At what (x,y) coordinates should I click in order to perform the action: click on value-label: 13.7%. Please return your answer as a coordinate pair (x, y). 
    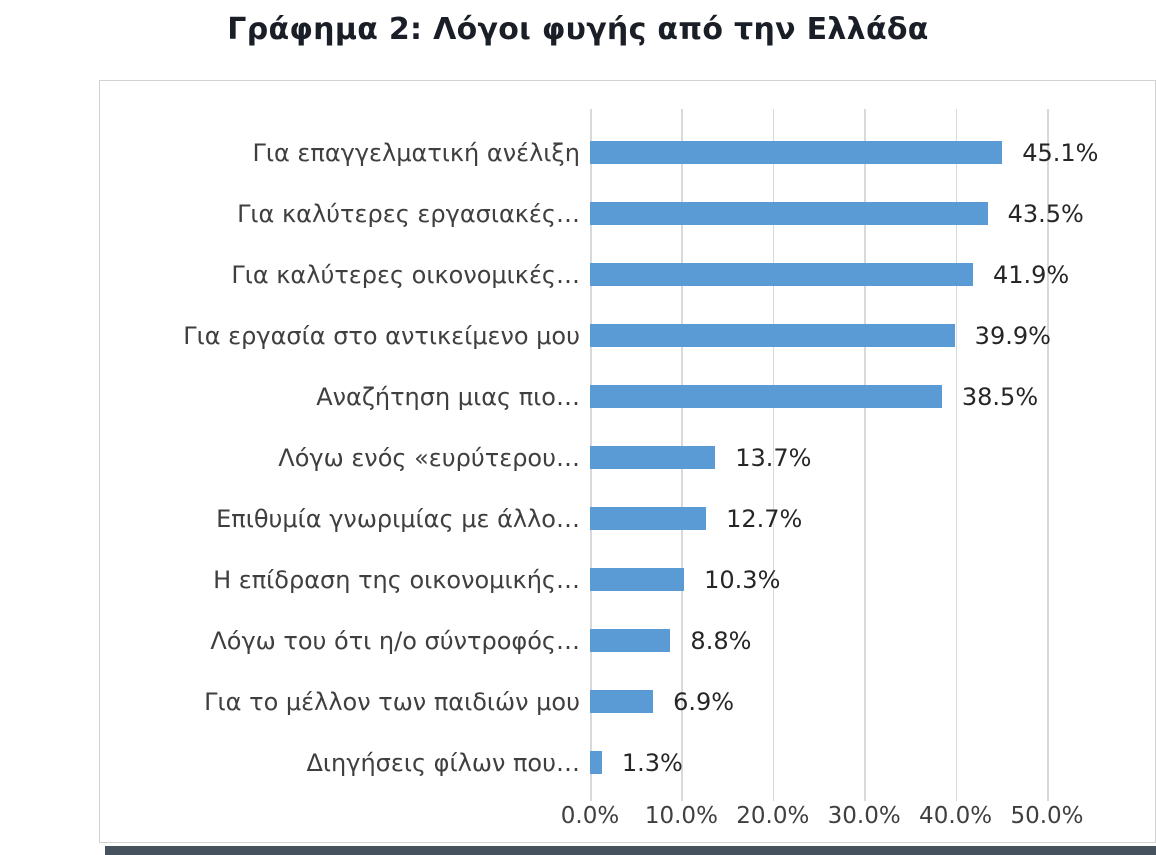
    Looking at the image, I should click on (773, 457).